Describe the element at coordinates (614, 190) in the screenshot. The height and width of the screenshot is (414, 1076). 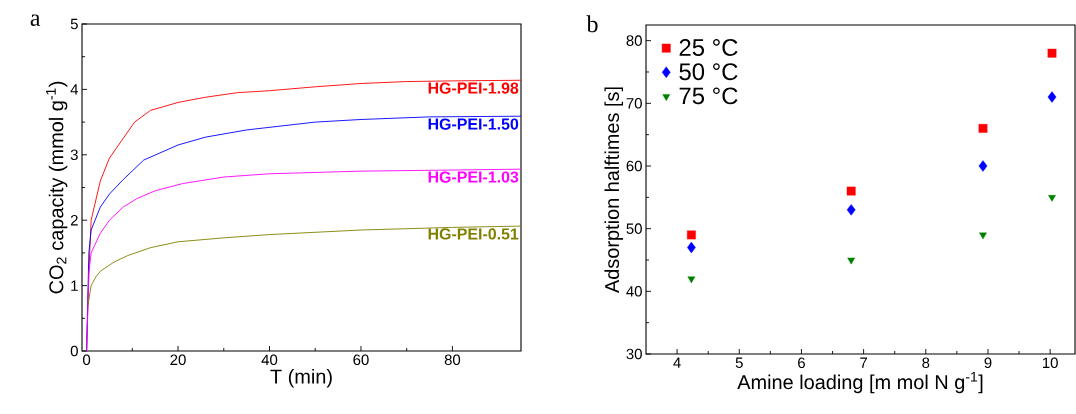
I see `y-axis-title: Adsorption halftimes [s]` at that location.